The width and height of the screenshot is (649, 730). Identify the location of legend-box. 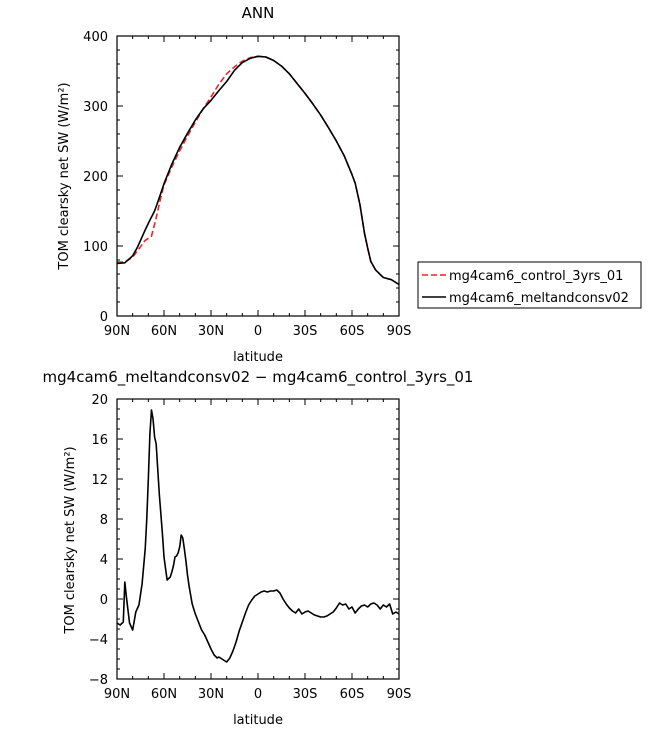
(529, 285).